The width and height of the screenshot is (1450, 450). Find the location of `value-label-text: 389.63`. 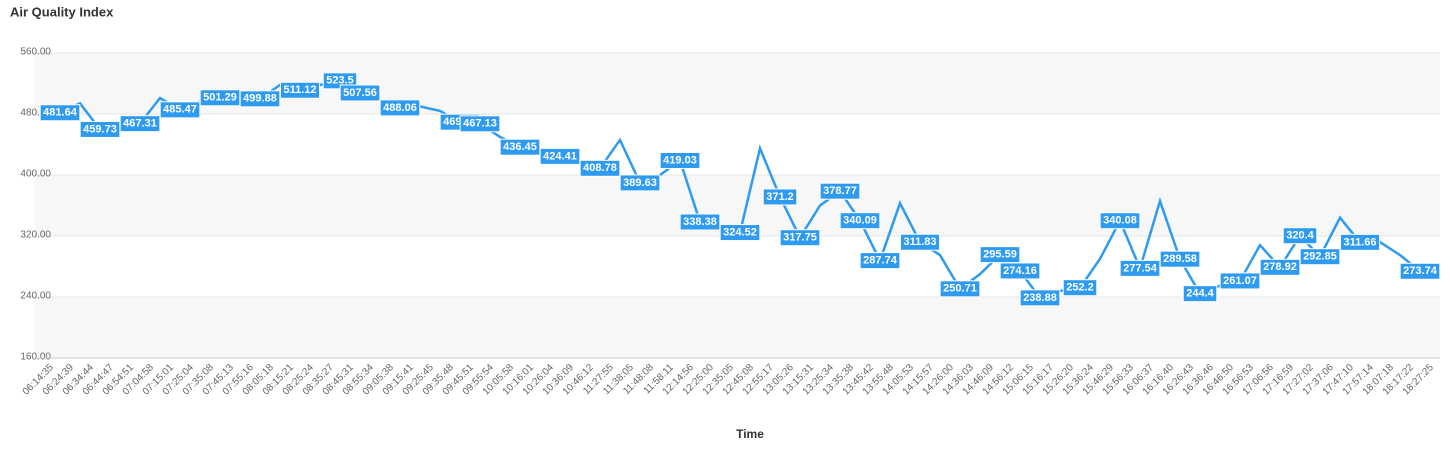

value-label-text: 389.63 is located at coordinates (640, 183).